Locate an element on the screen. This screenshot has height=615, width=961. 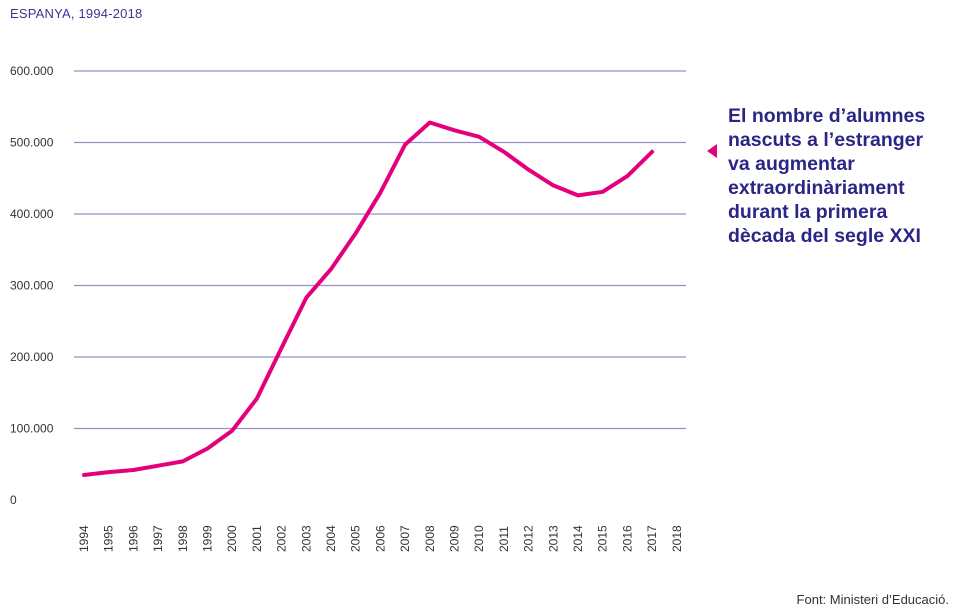
annotation-line-2: nascuts a l’estranger is located at coordinates (826, 140).